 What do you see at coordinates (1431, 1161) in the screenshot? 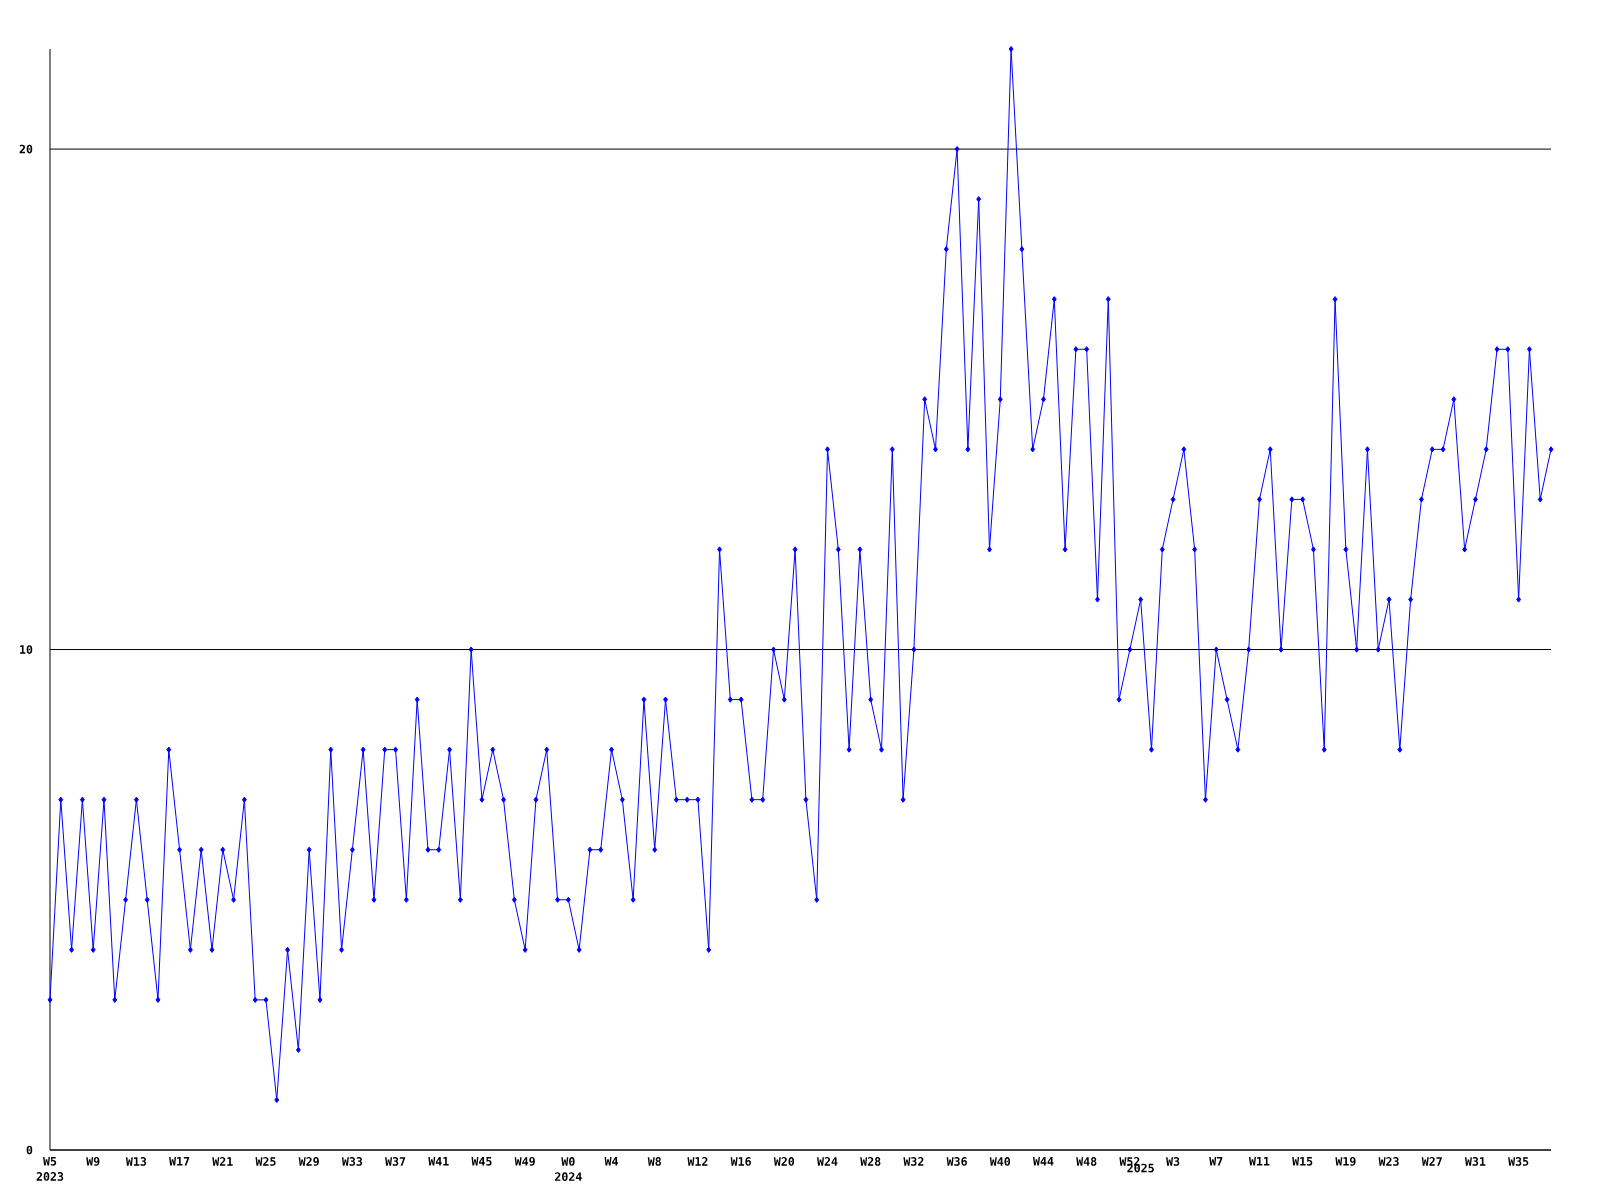
I see `x-tick-label: W27` at bounding box center [1431, 1161].